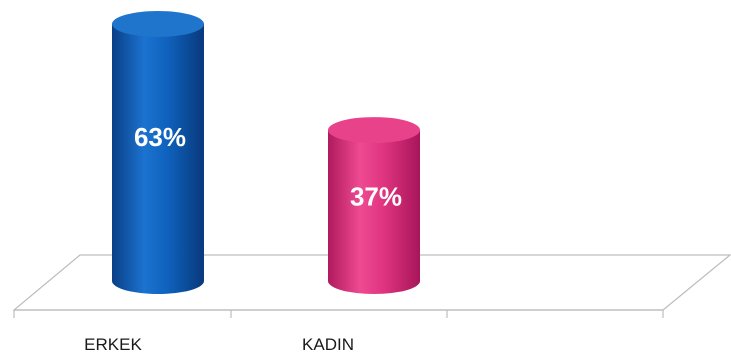  Describe the element at coordinates (374, 130) in the screenshot. I see `bar-top-kadin` at that location.